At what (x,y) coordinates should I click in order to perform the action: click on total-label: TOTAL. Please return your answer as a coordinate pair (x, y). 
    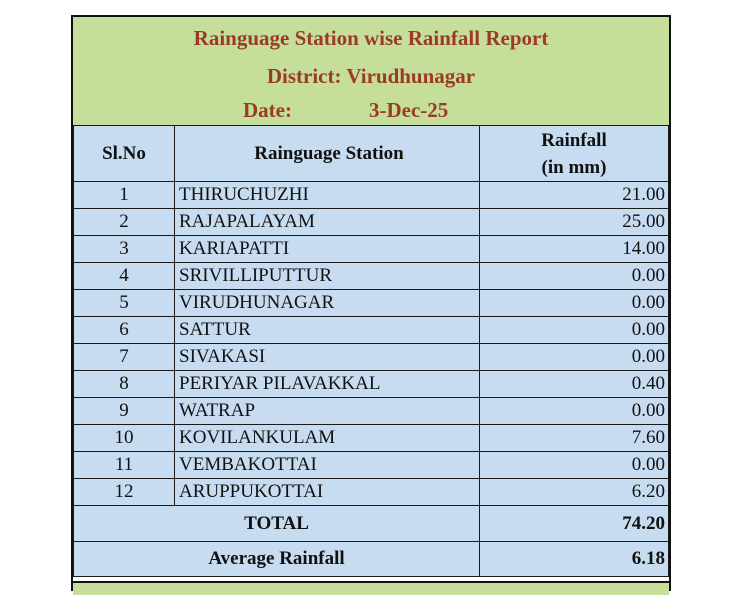
    Looking at the image, I should click on (276, 523).